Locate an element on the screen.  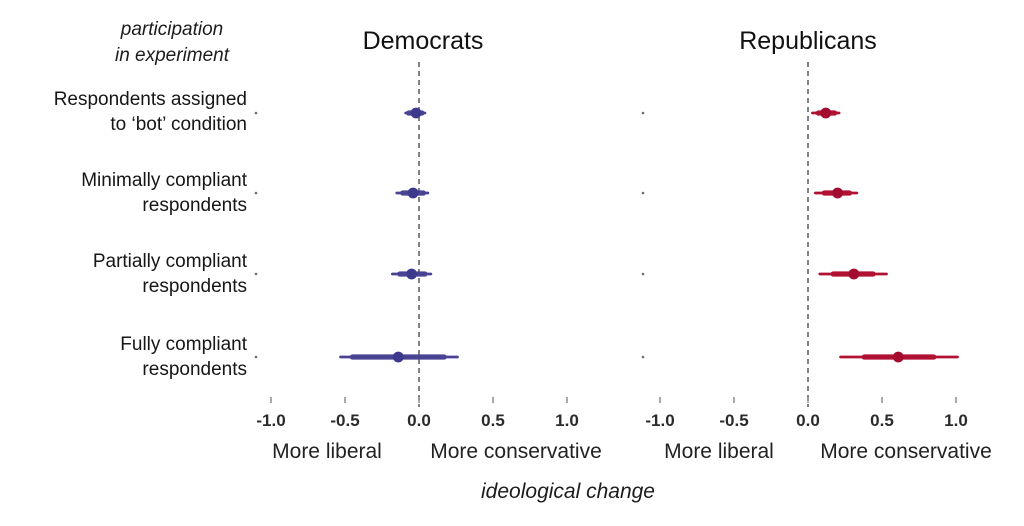
category-label-line: to ‘bot’ condition is located at coordinates (178, 124).